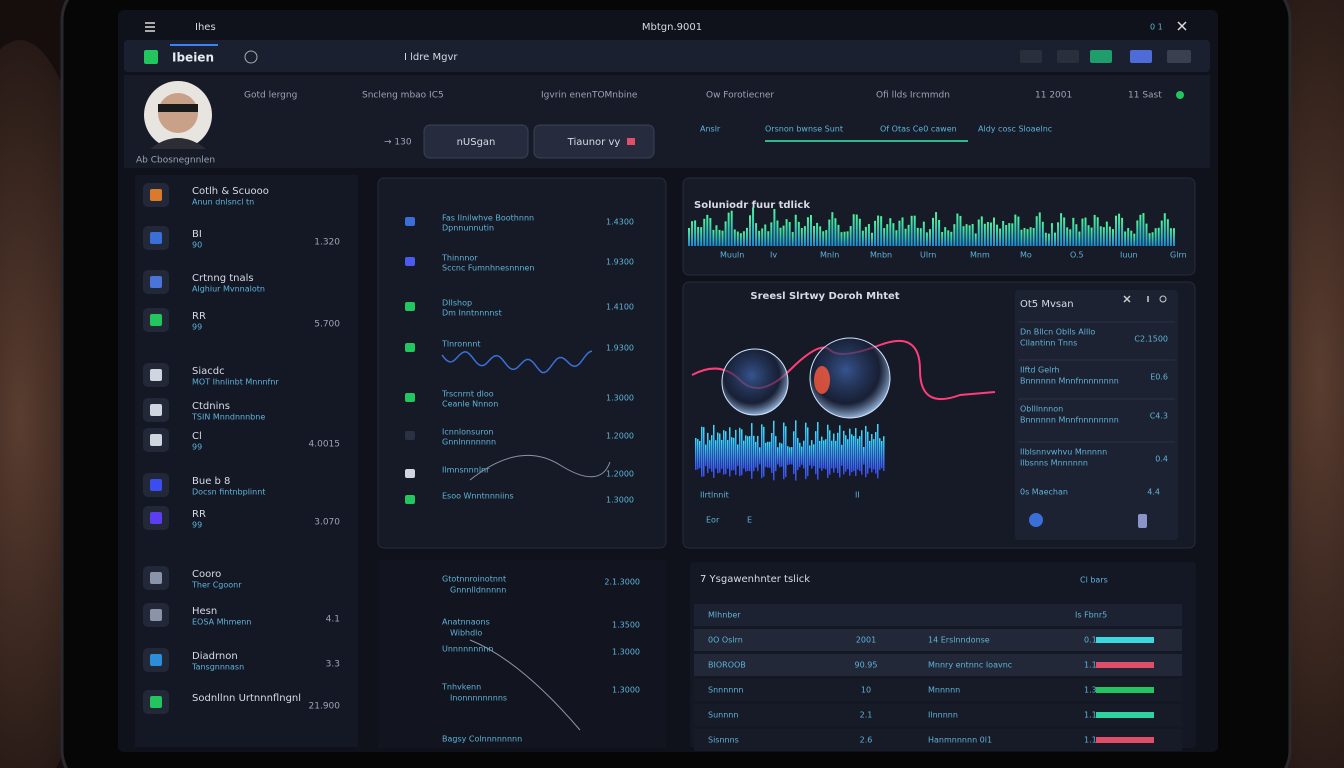 This screenshot has width=1344, height=768. Describe the element at coordinates (755, 579) in the screenshot. I see `table-title: 7 Ysgawenhnter tslick` at that location.